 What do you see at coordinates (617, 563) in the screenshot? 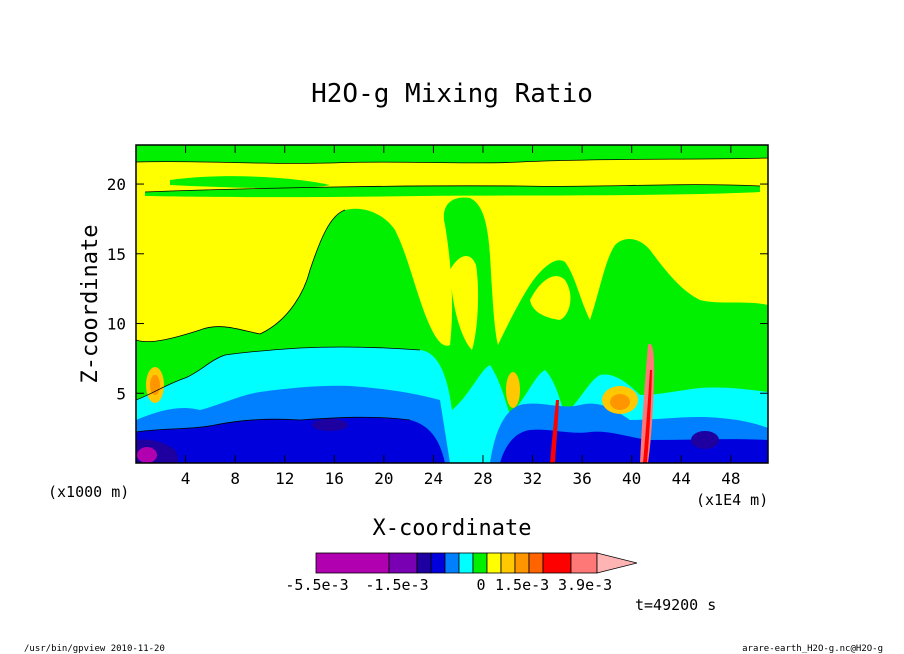
I see `colorbar-extend-arrow` at bounding box center [617, 563].